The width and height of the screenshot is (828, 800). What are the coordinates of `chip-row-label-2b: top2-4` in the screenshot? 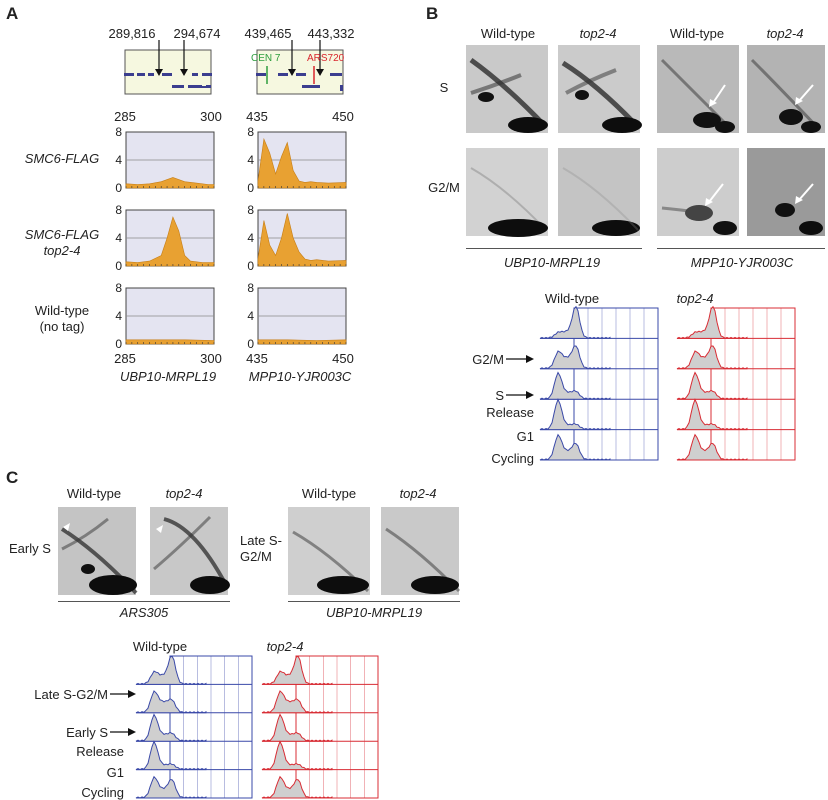 It's located at (62, 250).